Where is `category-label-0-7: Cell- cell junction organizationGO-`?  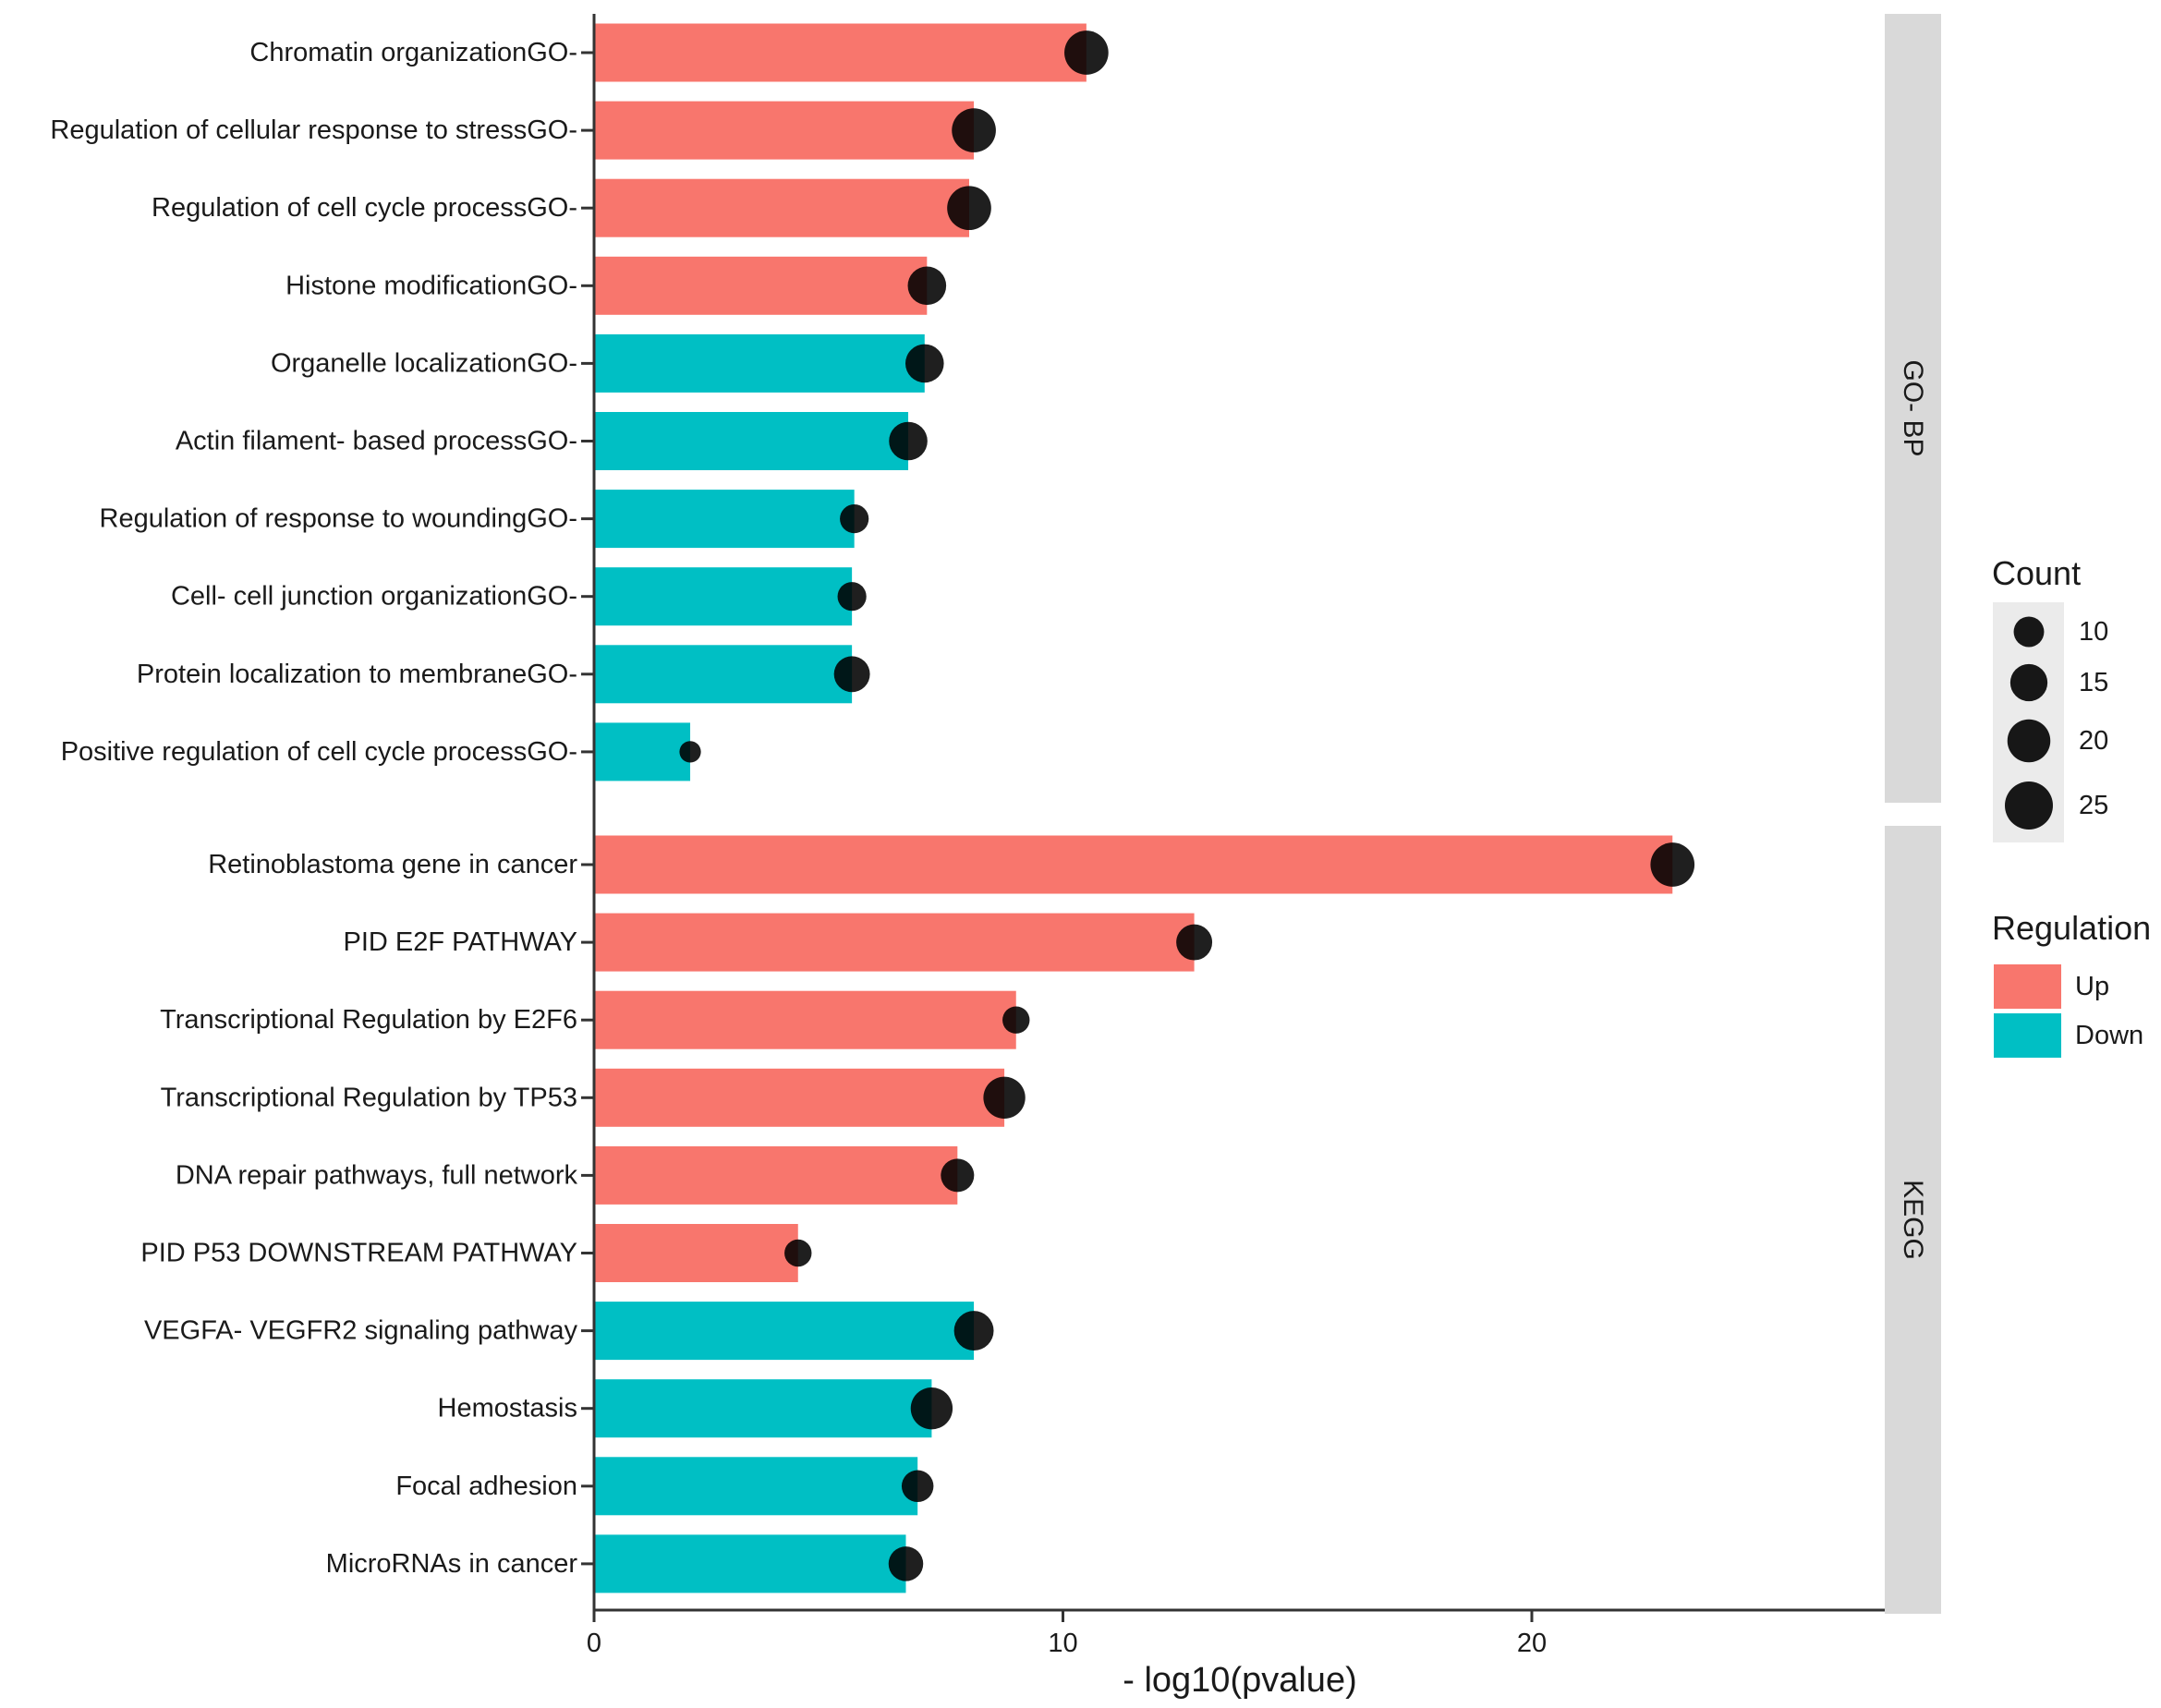 category-label-0-7: Cell- cell junction organizationGO- is located at coordinates (374, 597).